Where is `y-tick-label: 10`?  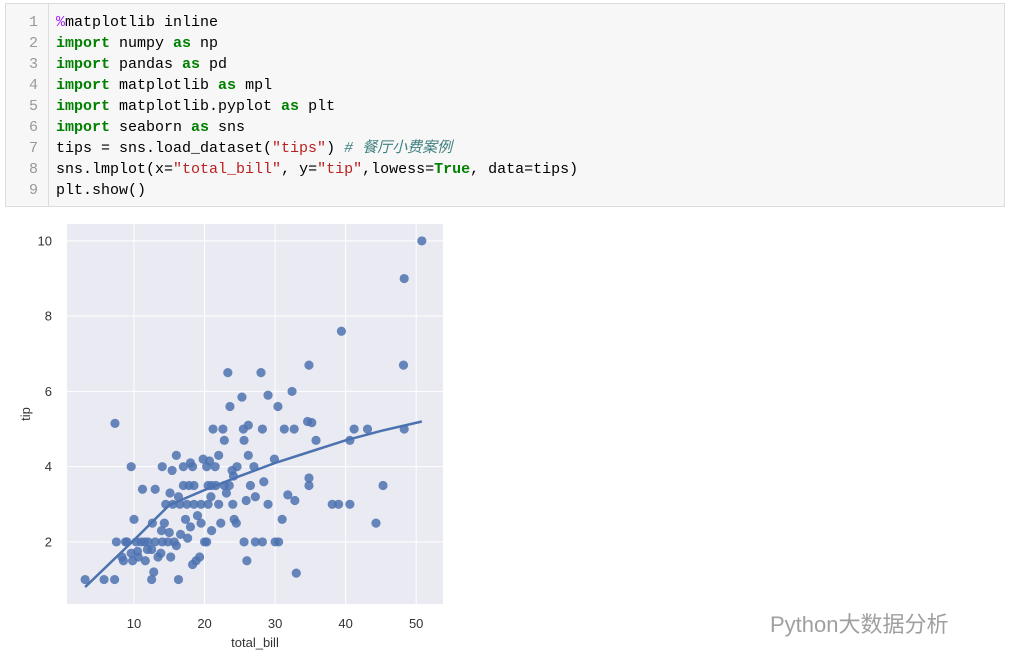
y-tick-label: 10 is located at coordinates (45, 240).